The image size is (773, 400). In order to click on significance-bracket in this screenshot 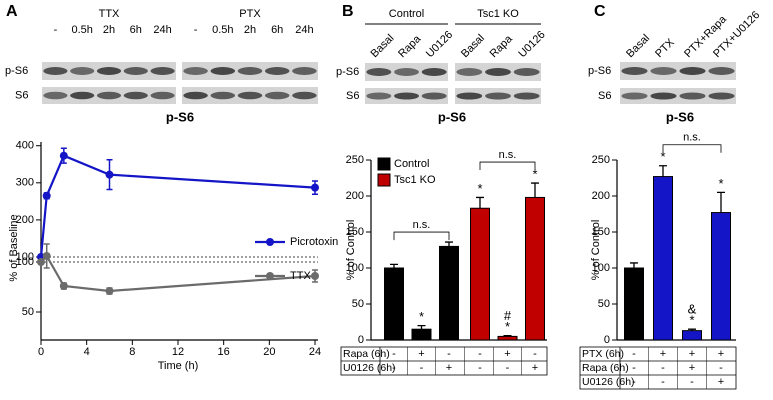, I will do `click(421, 236)`.